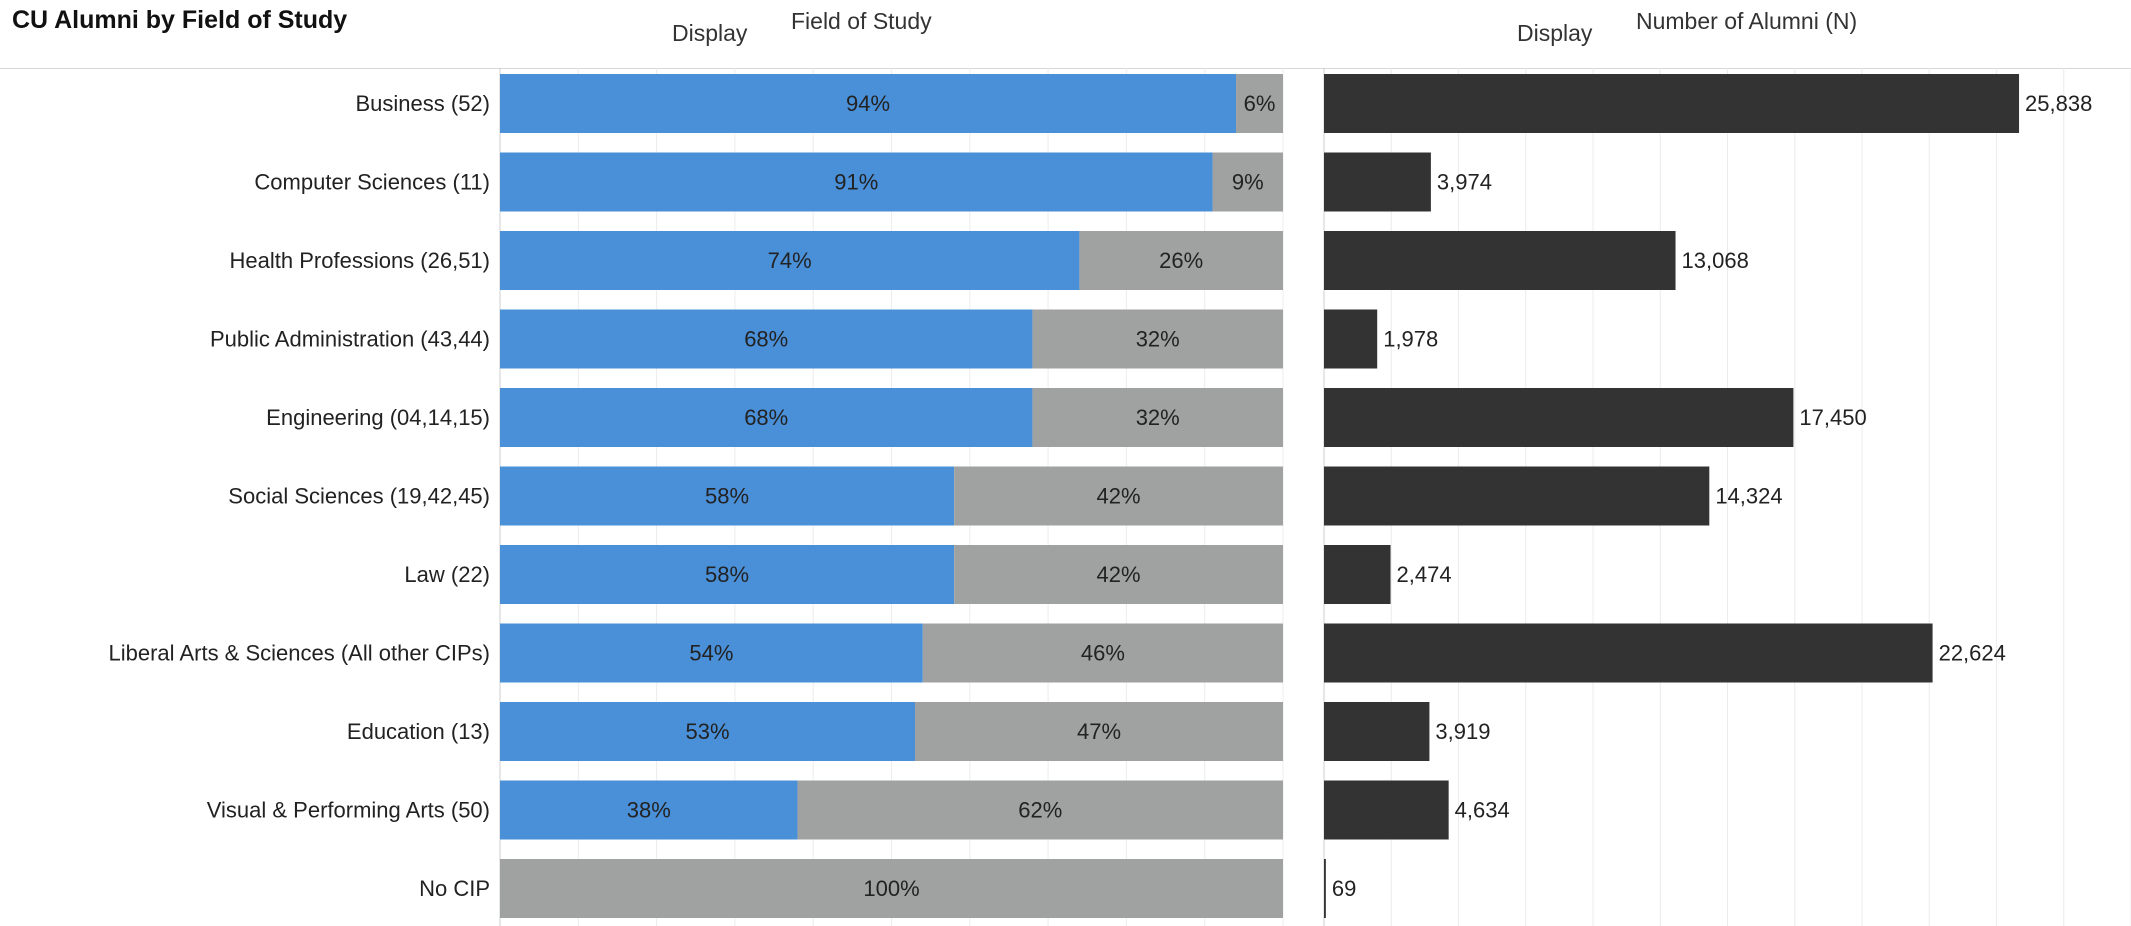 The height and width of the screenshot is (926, 2131). What do you see at coordinates (1482, 810) in the screenshot?
I see `count-value-label: 4,634` at bounding box center [1482, 810].